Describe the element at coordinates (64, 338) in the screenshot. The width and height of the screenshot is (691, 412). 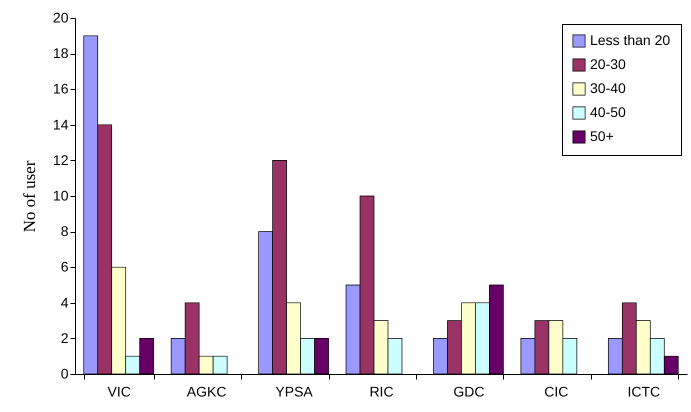
I see `y-tick-label: 2` at that location.